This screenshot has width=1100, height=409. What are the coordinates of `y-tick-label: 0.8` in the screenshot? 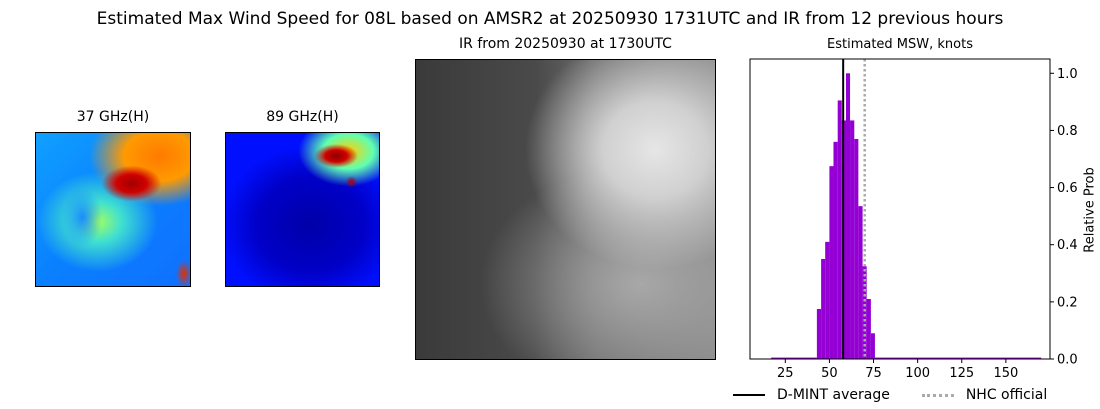 It's located at (1067, 131).